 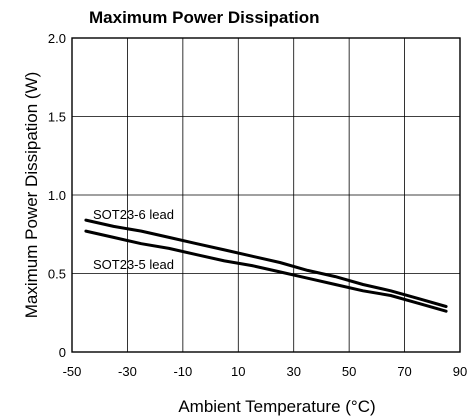 What do you see at coordinates (293, 371) in the screenshot?
I see `x-tick-label: 30` at bounding box center [293, 371].